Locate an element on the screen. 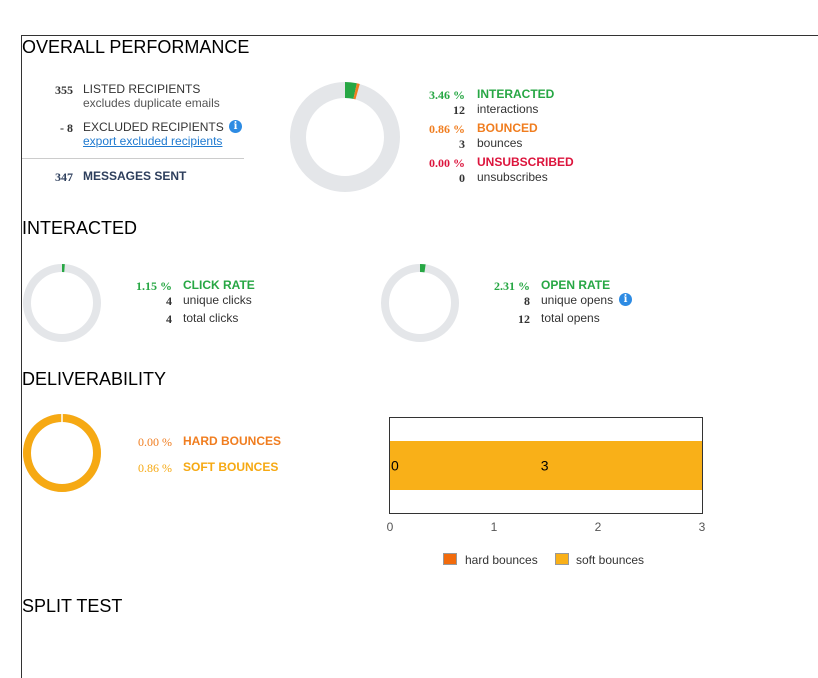 This screenshot has height=678, width=818. open-rate-donut is located at coordinates (420, 303).